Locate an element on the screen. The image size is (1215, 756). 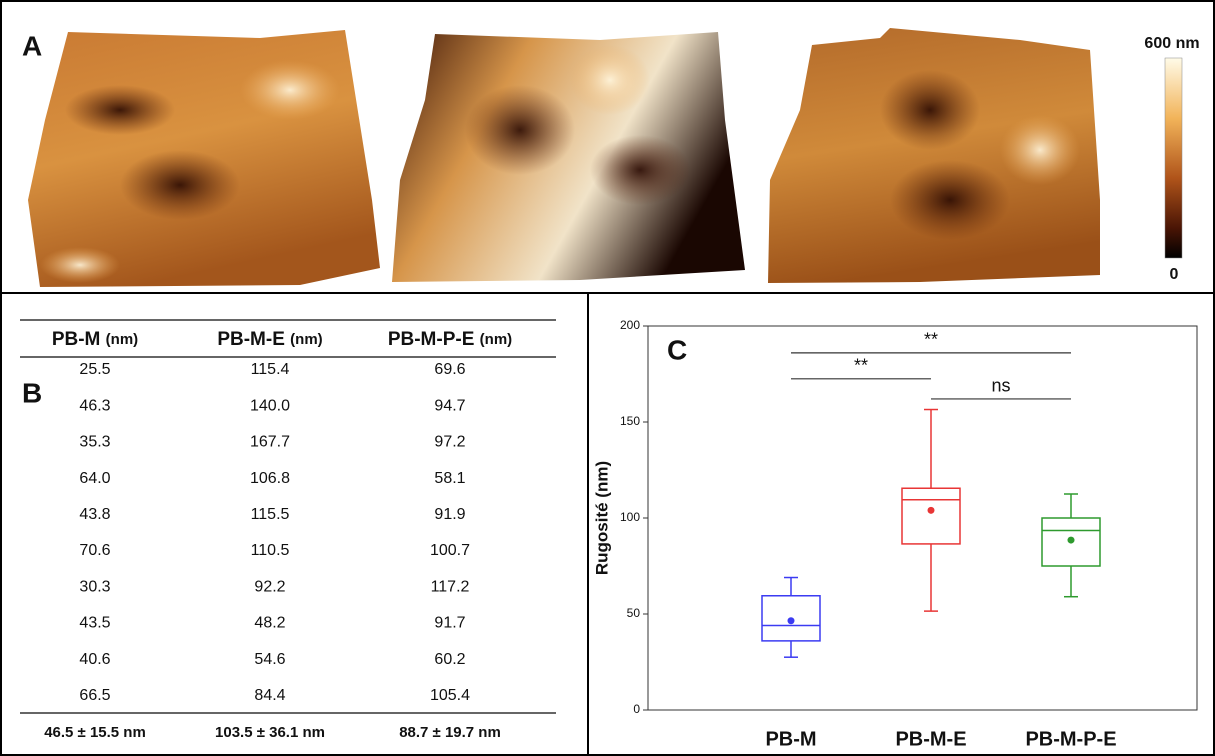
table-cell: 94.7 is located at coordinates (449, 405).